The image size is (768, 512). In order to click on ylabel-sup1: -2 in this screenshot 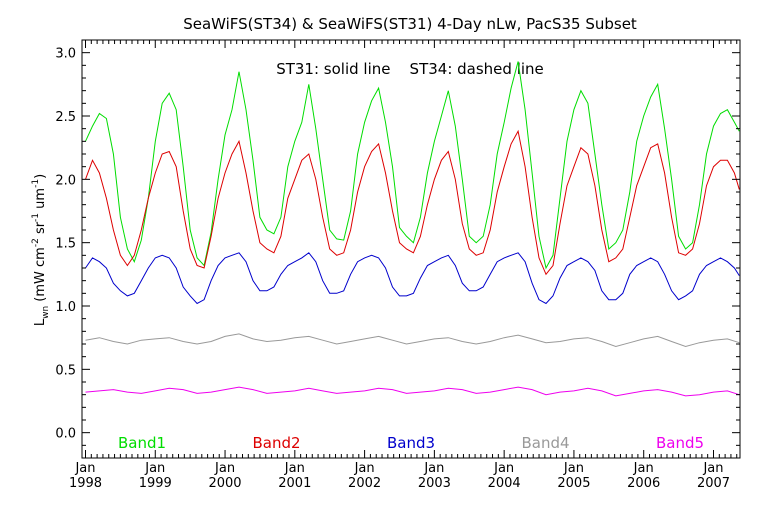, I will do `click(36, 242)`.